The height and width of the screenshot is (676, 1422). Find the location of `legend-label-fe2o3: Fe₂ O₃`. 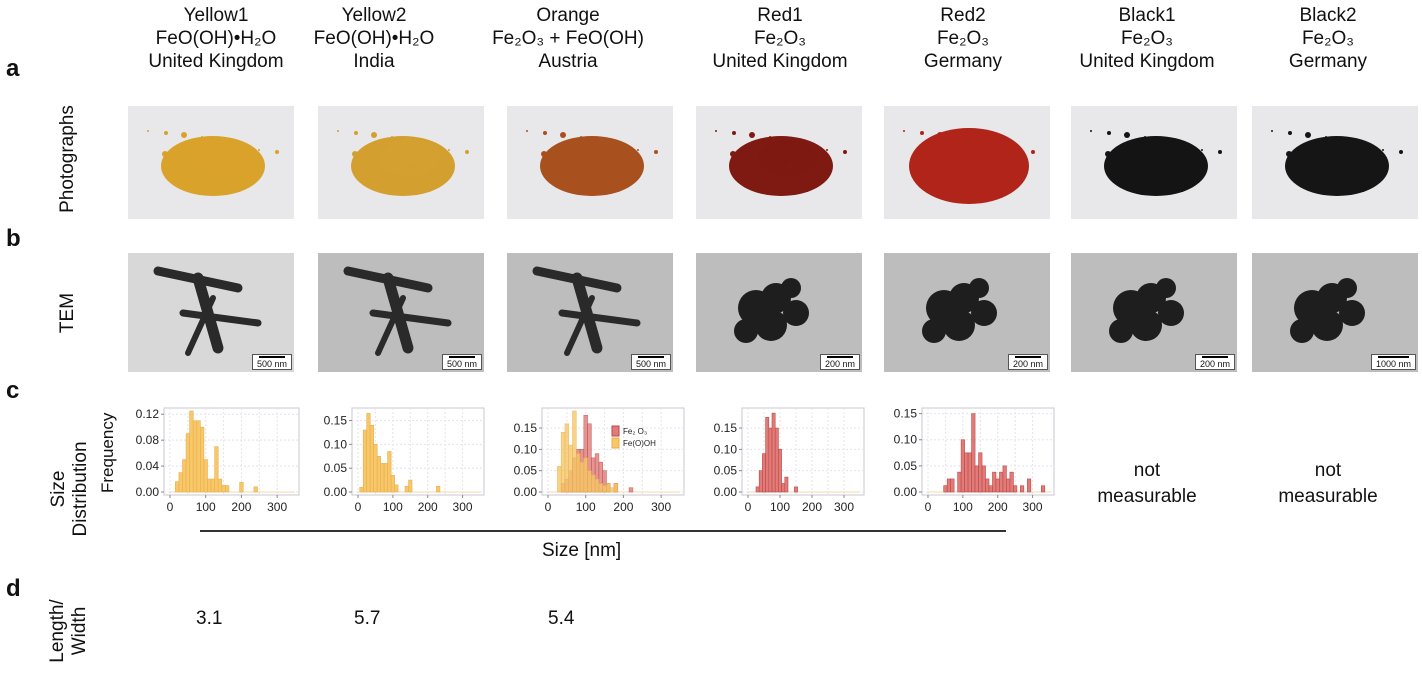

legend-label-fe2o3: Fe₂ O₃ is located at coordinates (635, 431).